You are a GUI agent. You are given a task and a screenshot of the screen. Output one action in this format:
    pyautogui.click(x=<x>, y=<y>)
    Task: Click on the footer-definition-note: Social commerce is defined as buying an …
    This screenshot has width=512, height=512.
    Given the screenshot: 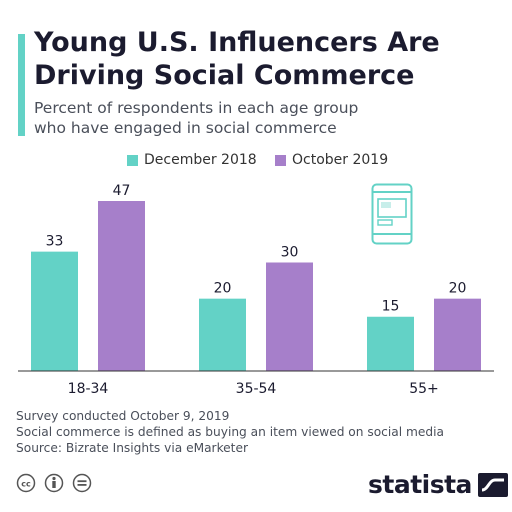 What is the action you would take?
    pyautogui.click(x=230, y=432)
    